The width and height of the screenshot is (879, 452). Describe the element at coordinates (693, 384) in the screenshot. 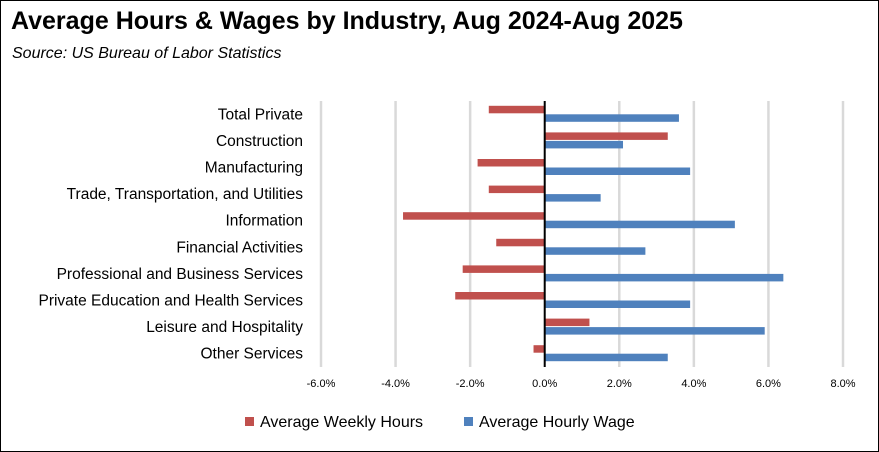

I see `x-tick-label: 4.0%` at that location.